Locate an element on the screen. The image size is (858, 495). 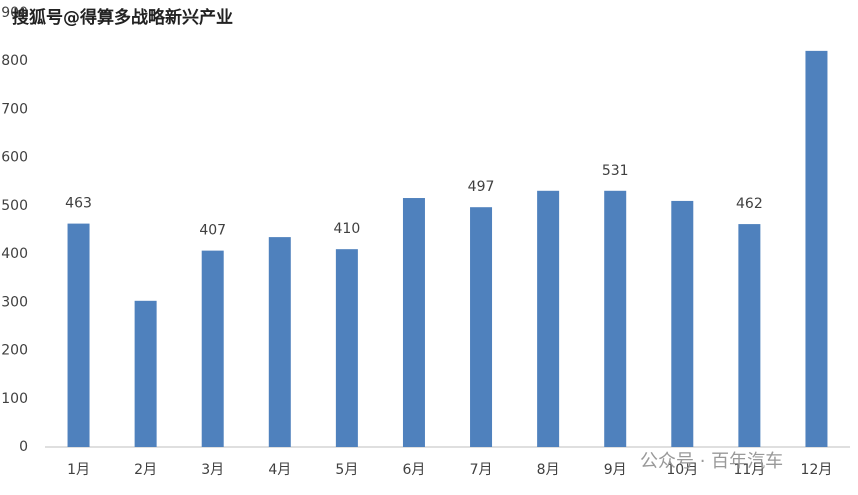
y-tick-label: 100 is located at coordinates (14, 399).